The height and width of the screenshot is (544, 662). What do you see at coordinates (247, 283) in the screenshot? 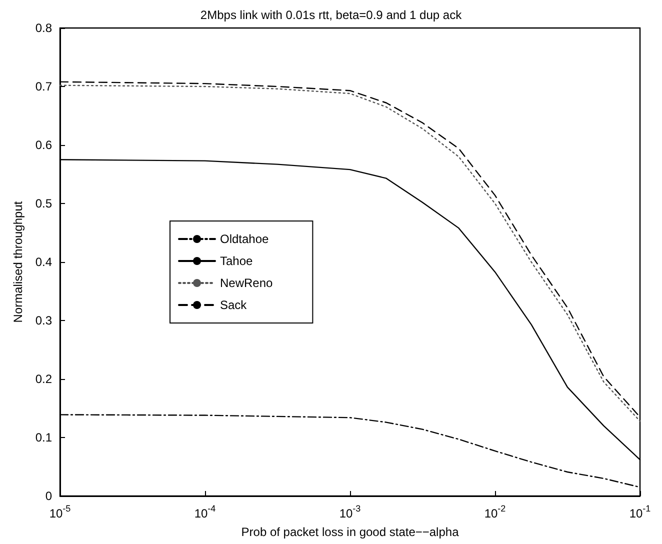
I see `legend-label: NewReno` at bounding box center [247, 283].